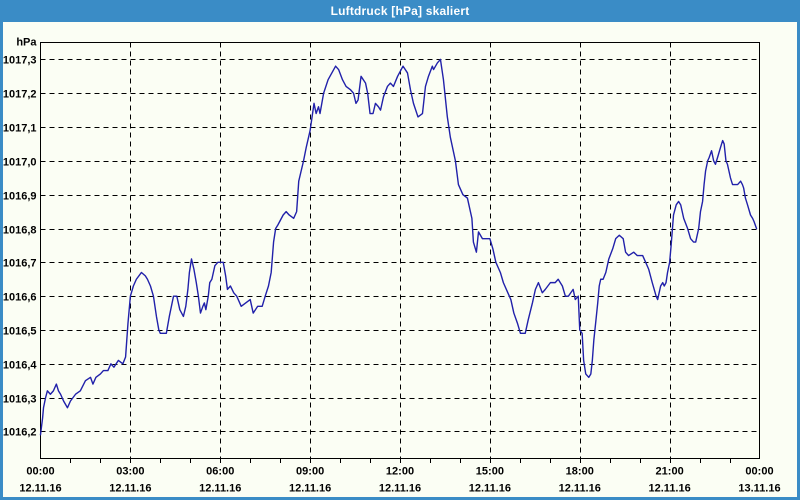 This screenshot has height=500, width=800. Describe the element at coordinates (759, 489) in the screenshot. I see `x-tick-date-label: 13.11.16` at that location.